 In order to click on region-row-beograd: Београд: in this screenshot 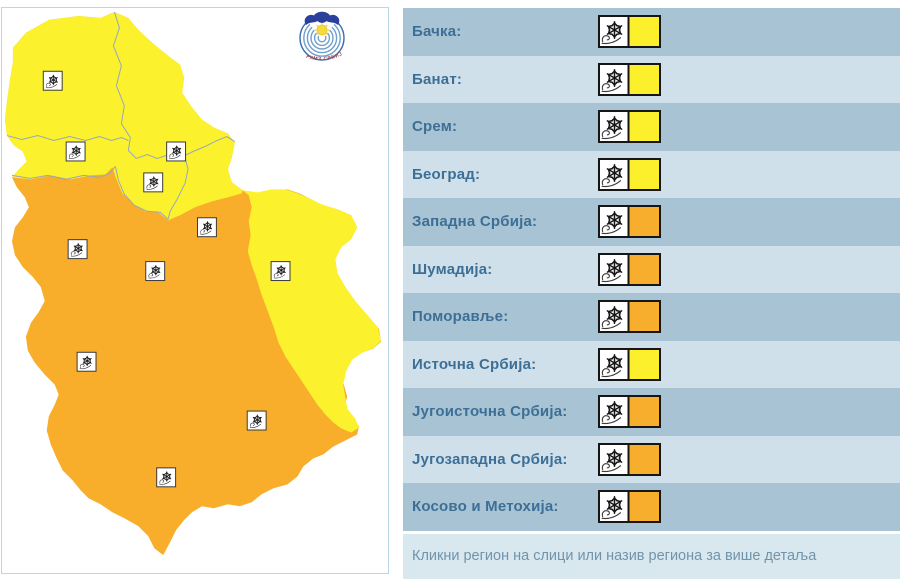, I will do `click(651, 174)`.